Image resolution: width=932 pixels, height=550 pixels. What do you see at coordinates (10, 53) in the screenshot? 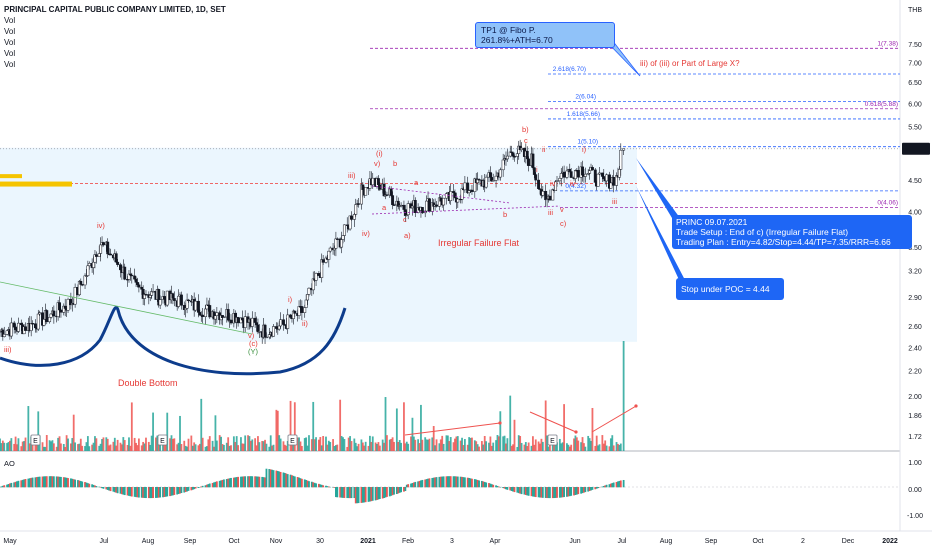
I see `vol-indicator-4: Vol` at bounding box center [10, 53].